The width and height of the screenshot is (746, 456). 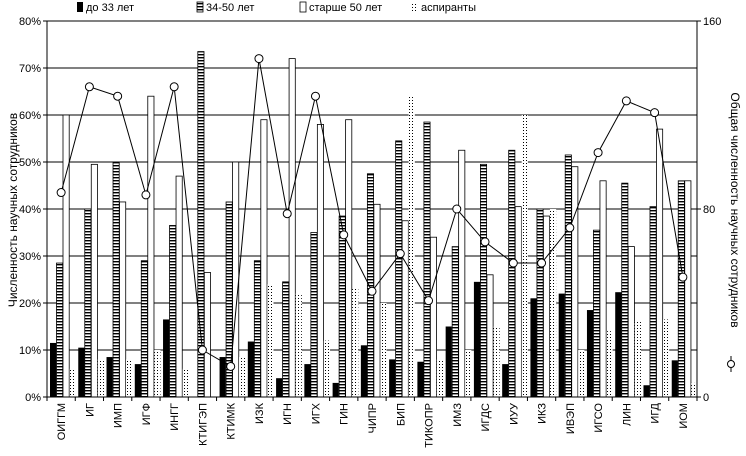 I want to click on y-tick-label: 60%, so click(x=30, y=116).